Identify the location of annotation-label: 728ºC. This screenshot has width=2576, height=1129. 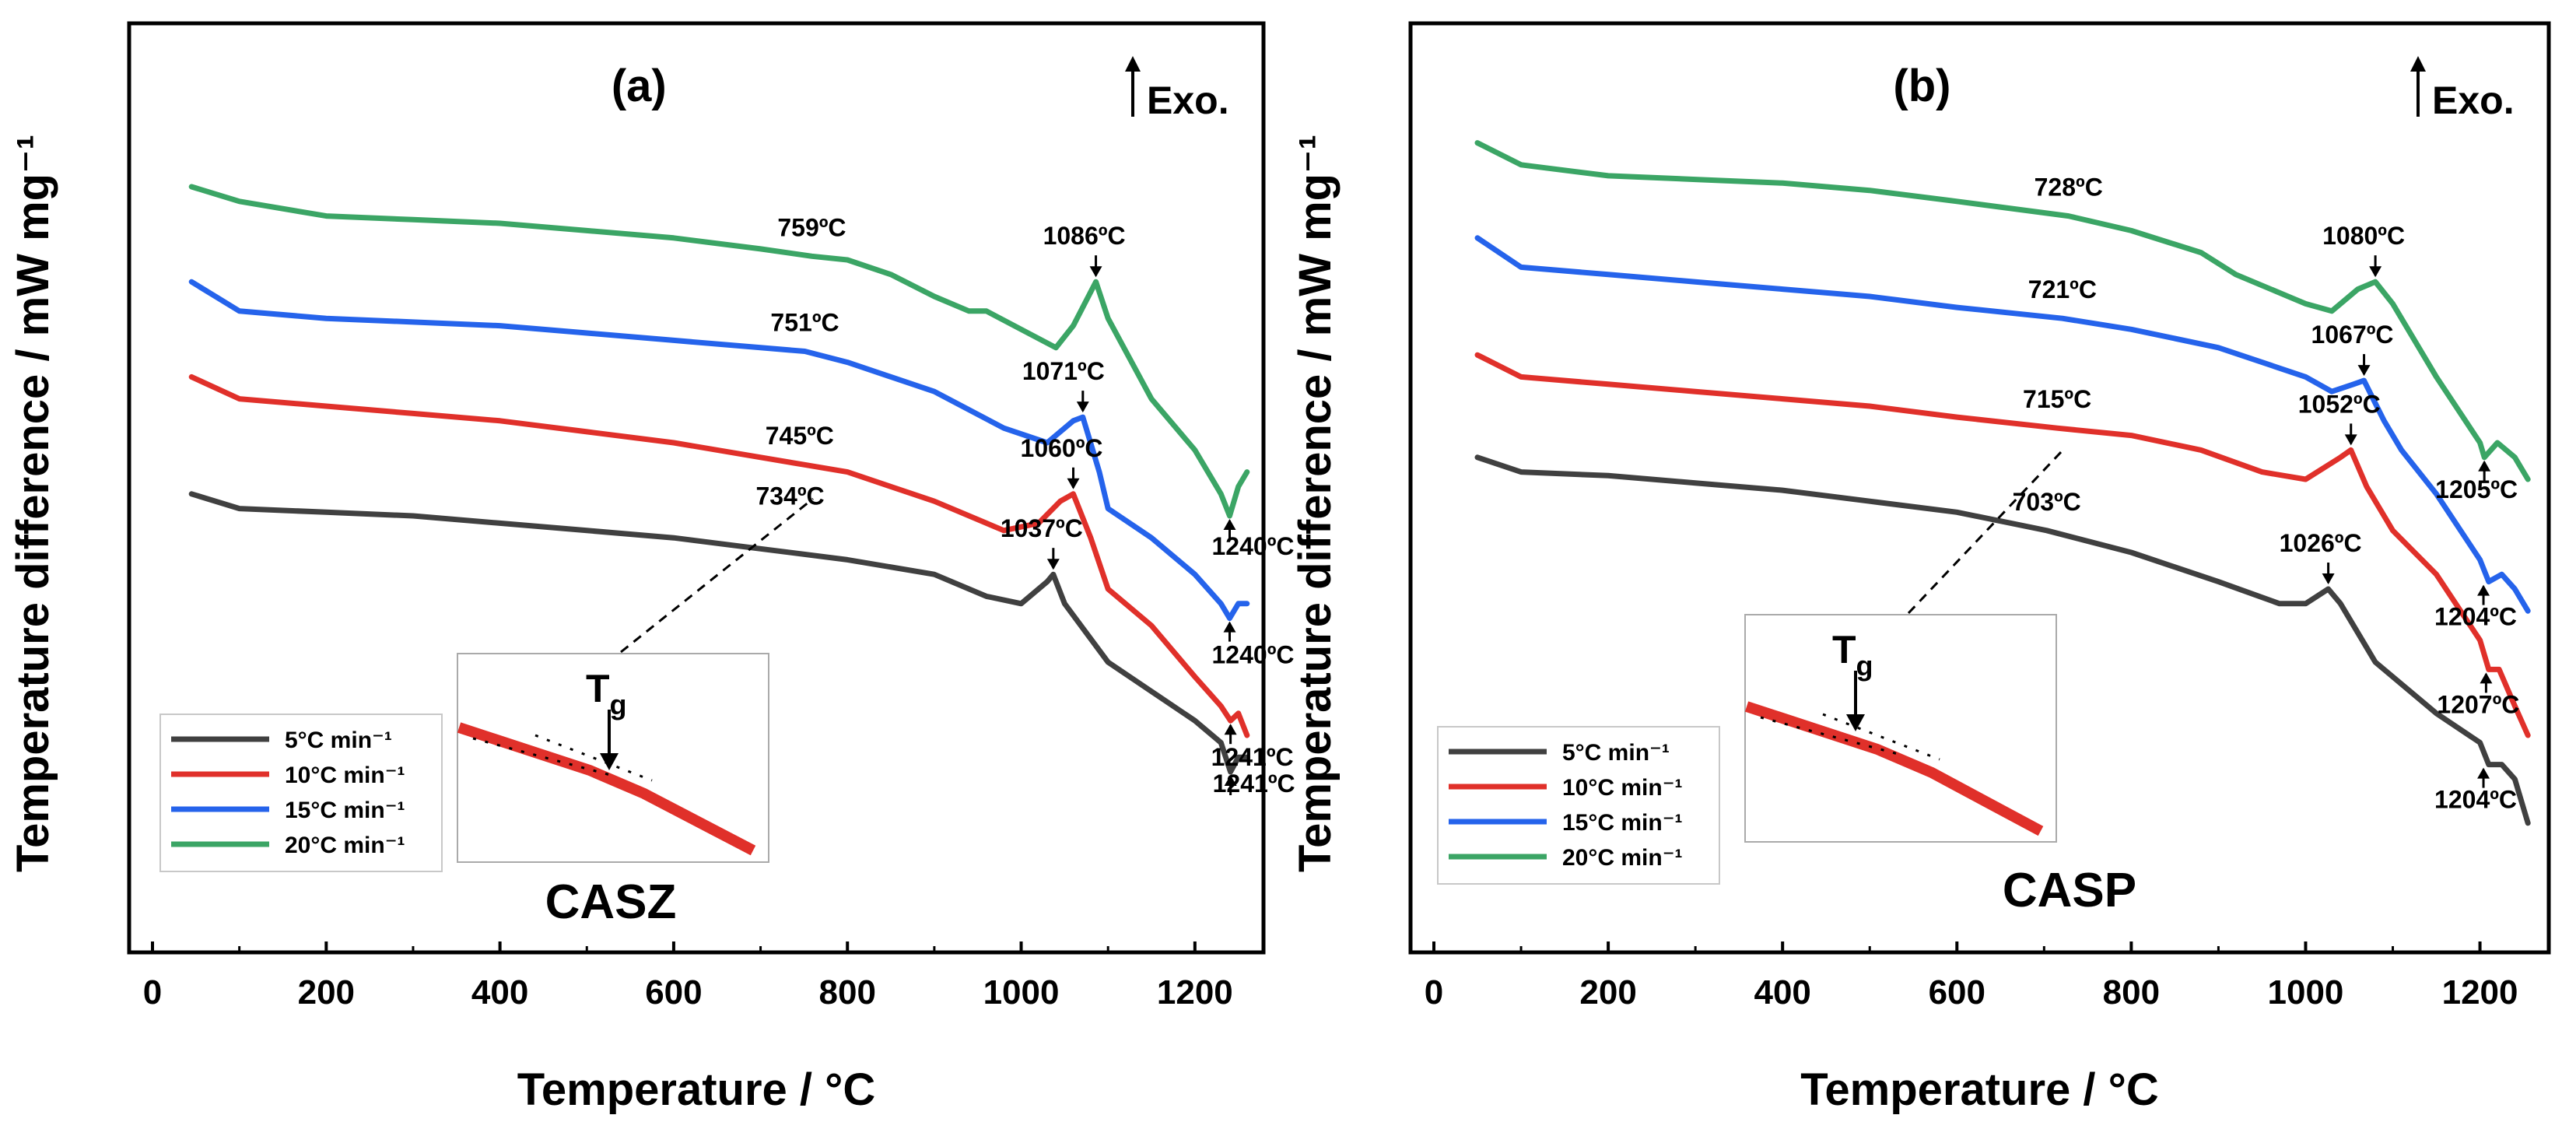
(2069, 188).